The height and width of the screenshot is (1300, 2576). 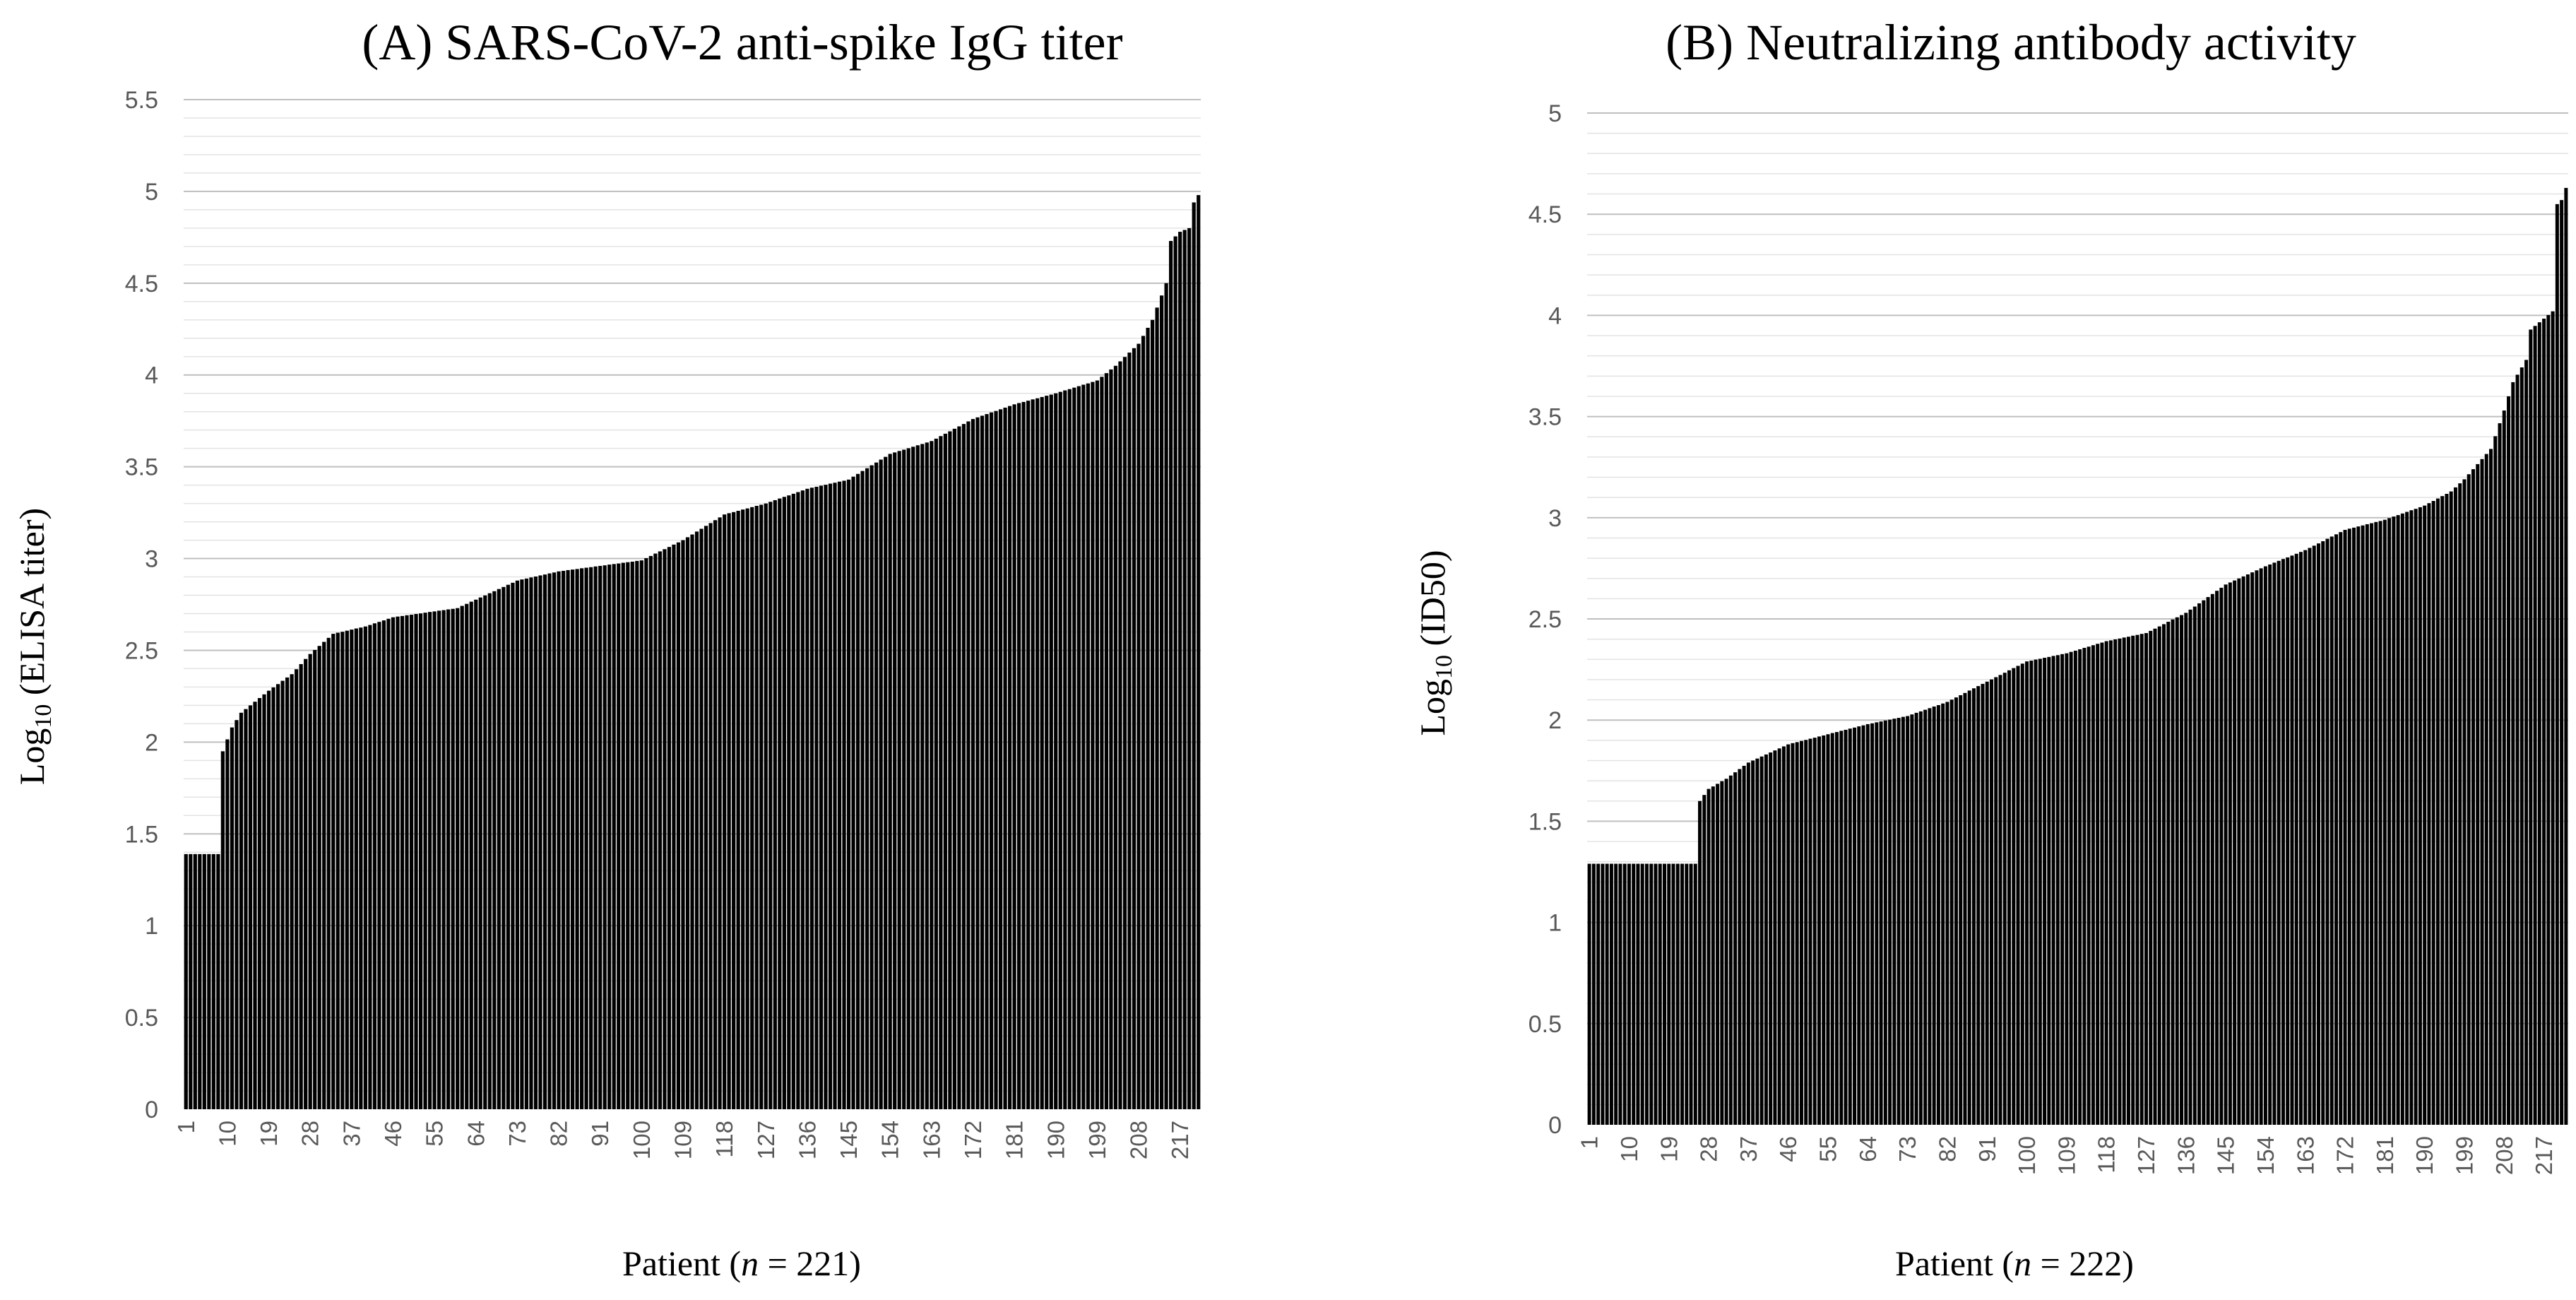 I want to click on y-tick-label: 2.5, so click(x=141, y=651).